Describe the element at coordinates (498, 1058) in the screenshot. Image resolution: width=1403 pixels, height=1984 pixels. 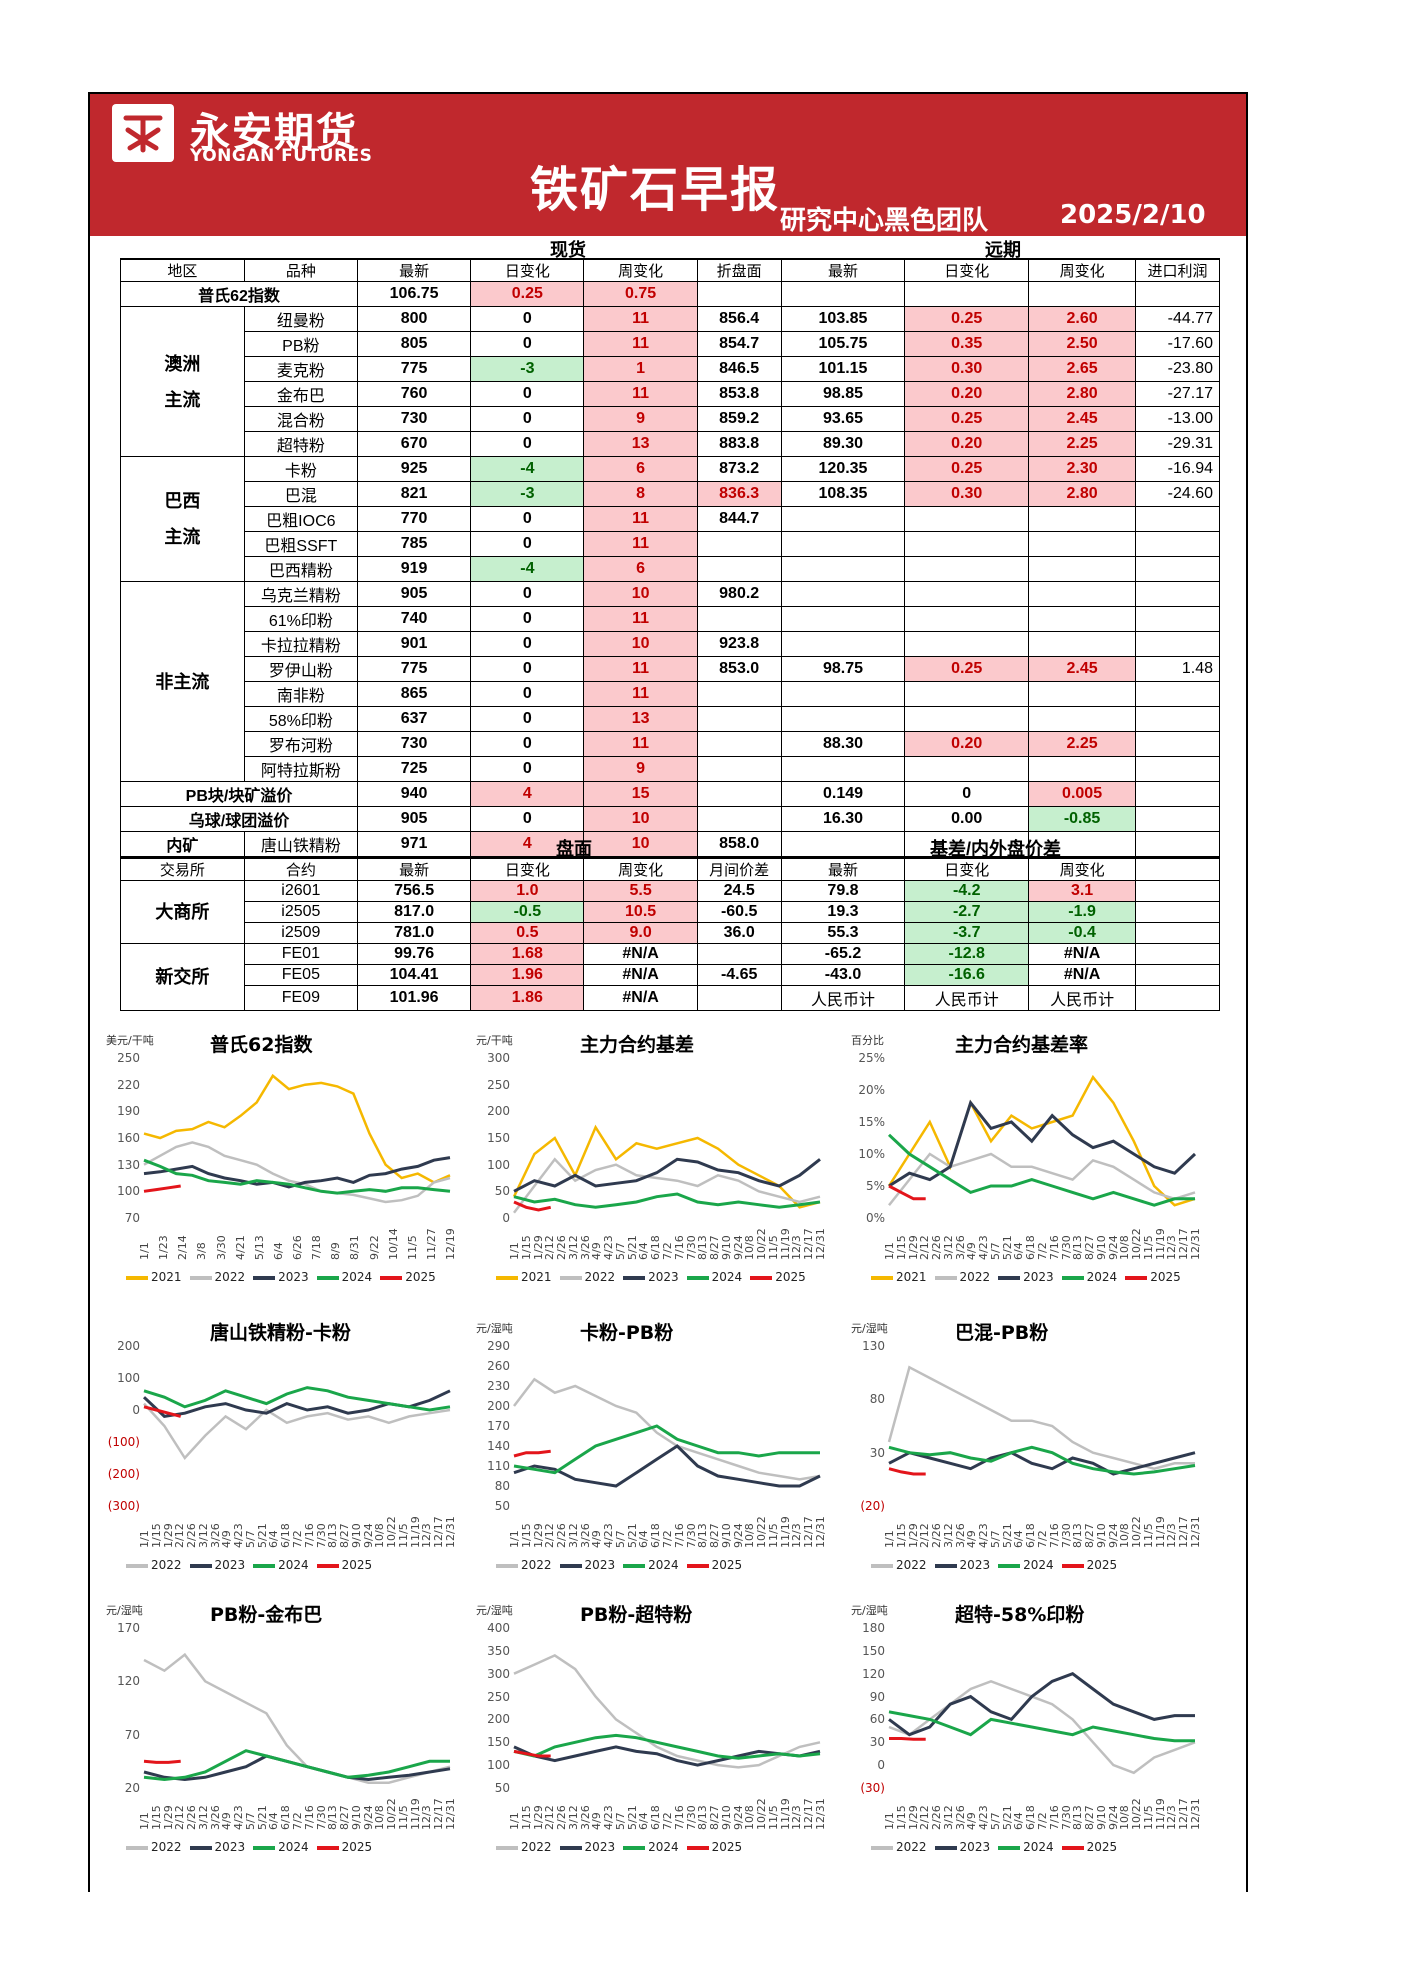
I see `y-tick-label: 300` at that location.